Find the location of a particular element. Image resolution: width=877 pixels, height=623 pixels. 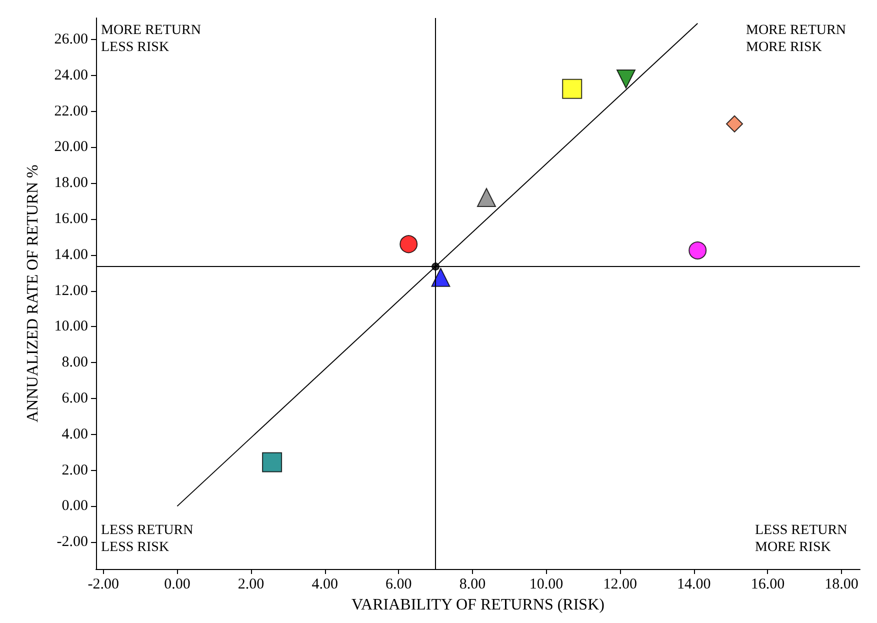

y-axis-title: ANNUALIZED RATE OF RETURN % is located at coordinates (33, 293).